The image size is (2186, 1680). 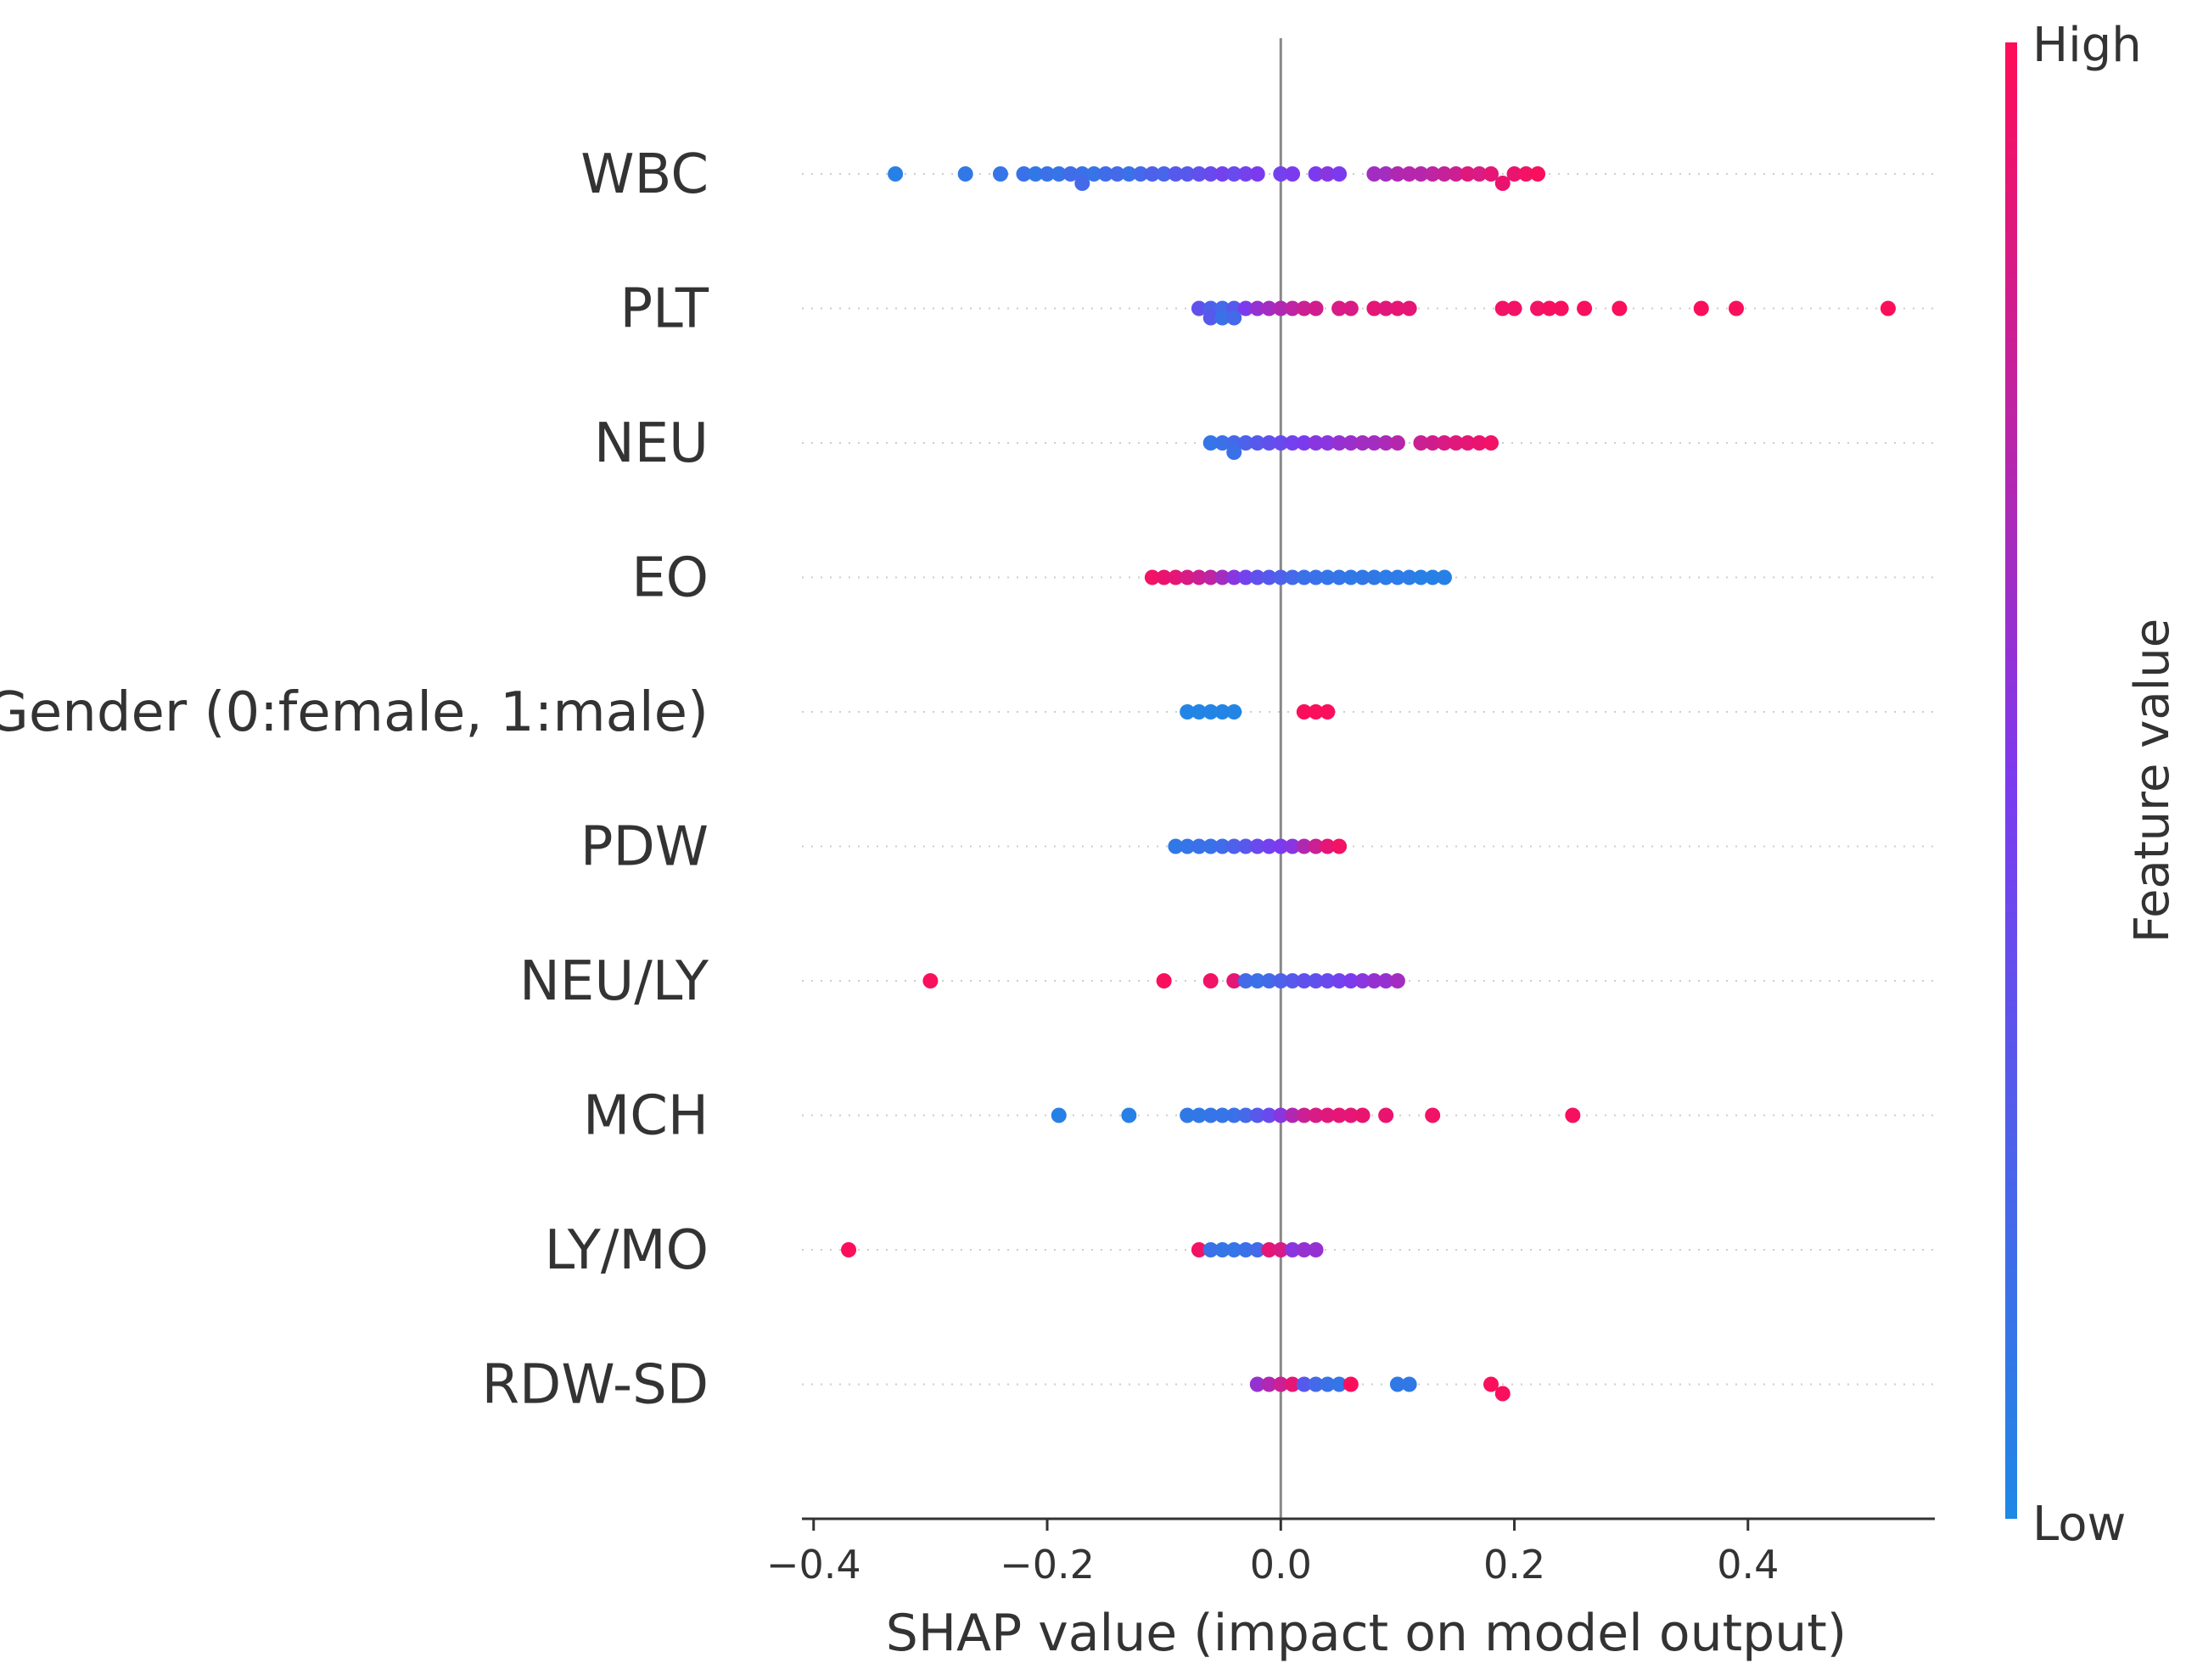 What do you see at coordinates (627, 1251) in the screenshot?
I see `feature-label: LY/MO` at bounding box center [627, 1251].